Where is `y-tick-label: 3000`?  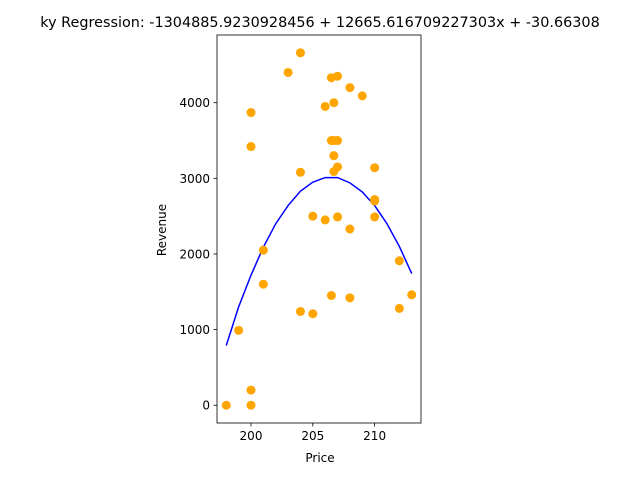 y-tick-label: 3000 is located at coordinates (194, 179).